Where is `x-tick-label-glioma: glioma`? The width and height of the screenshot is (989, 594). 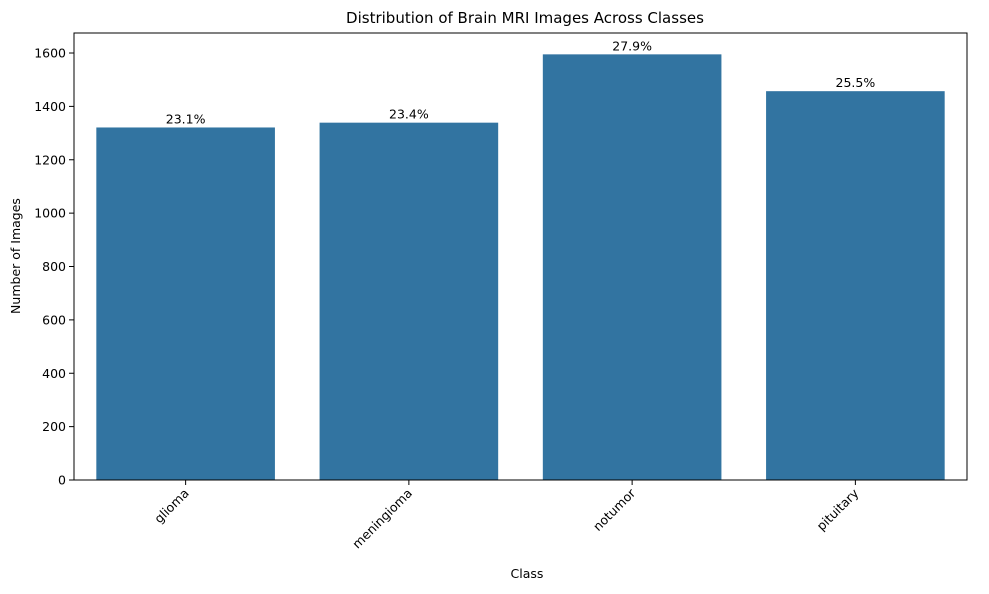
x-tick-label-glioma: glioma is located at coordinates (171, 506).